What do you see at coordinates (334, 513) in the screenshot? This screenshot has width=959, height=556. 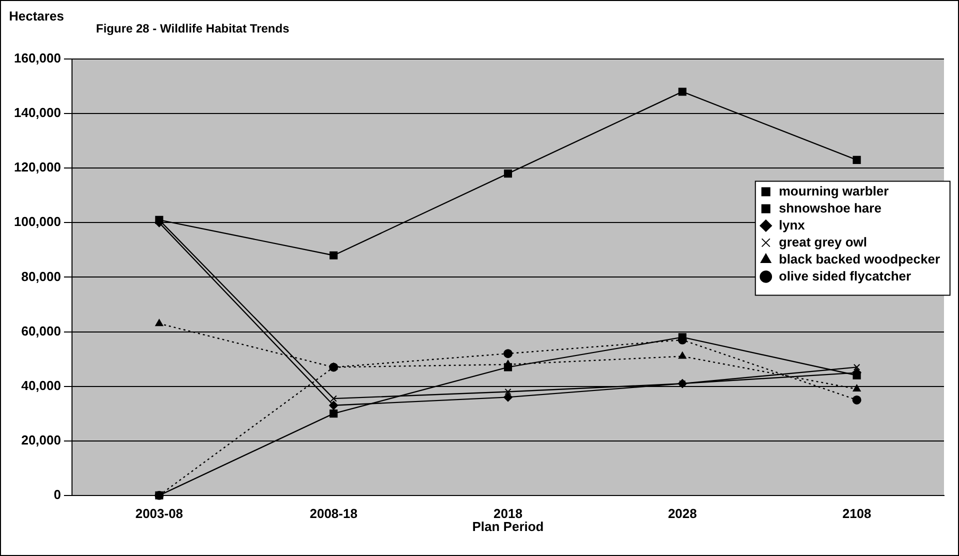 I see `x-tick-label: 2008-18` at bounding box center [334, 513].